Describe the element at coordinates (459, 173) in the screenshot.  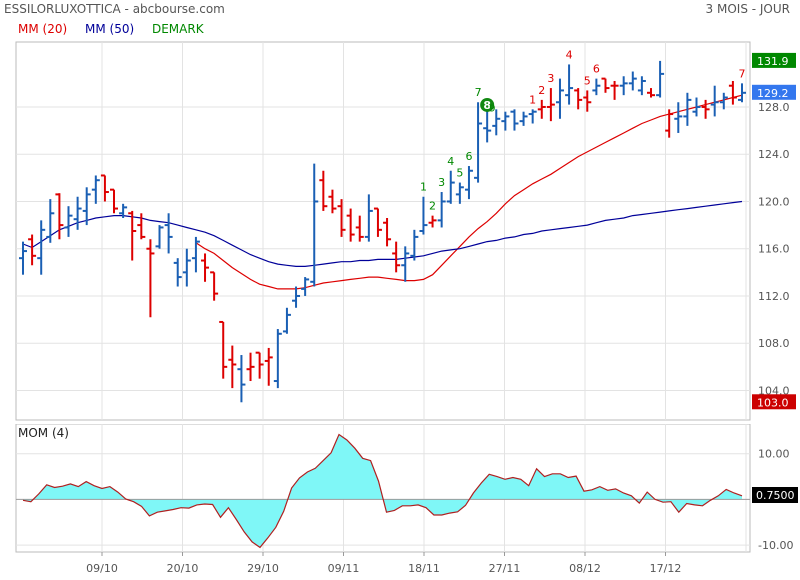
I see `demark-count: 5` at that location.